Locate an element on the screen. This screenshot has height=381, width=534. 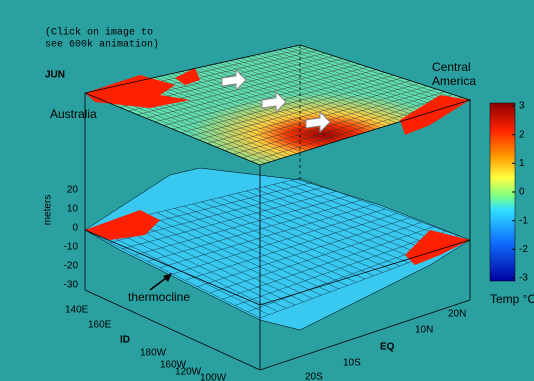
colorbar-tick-label: 2 is located at coordinates (522, 134).